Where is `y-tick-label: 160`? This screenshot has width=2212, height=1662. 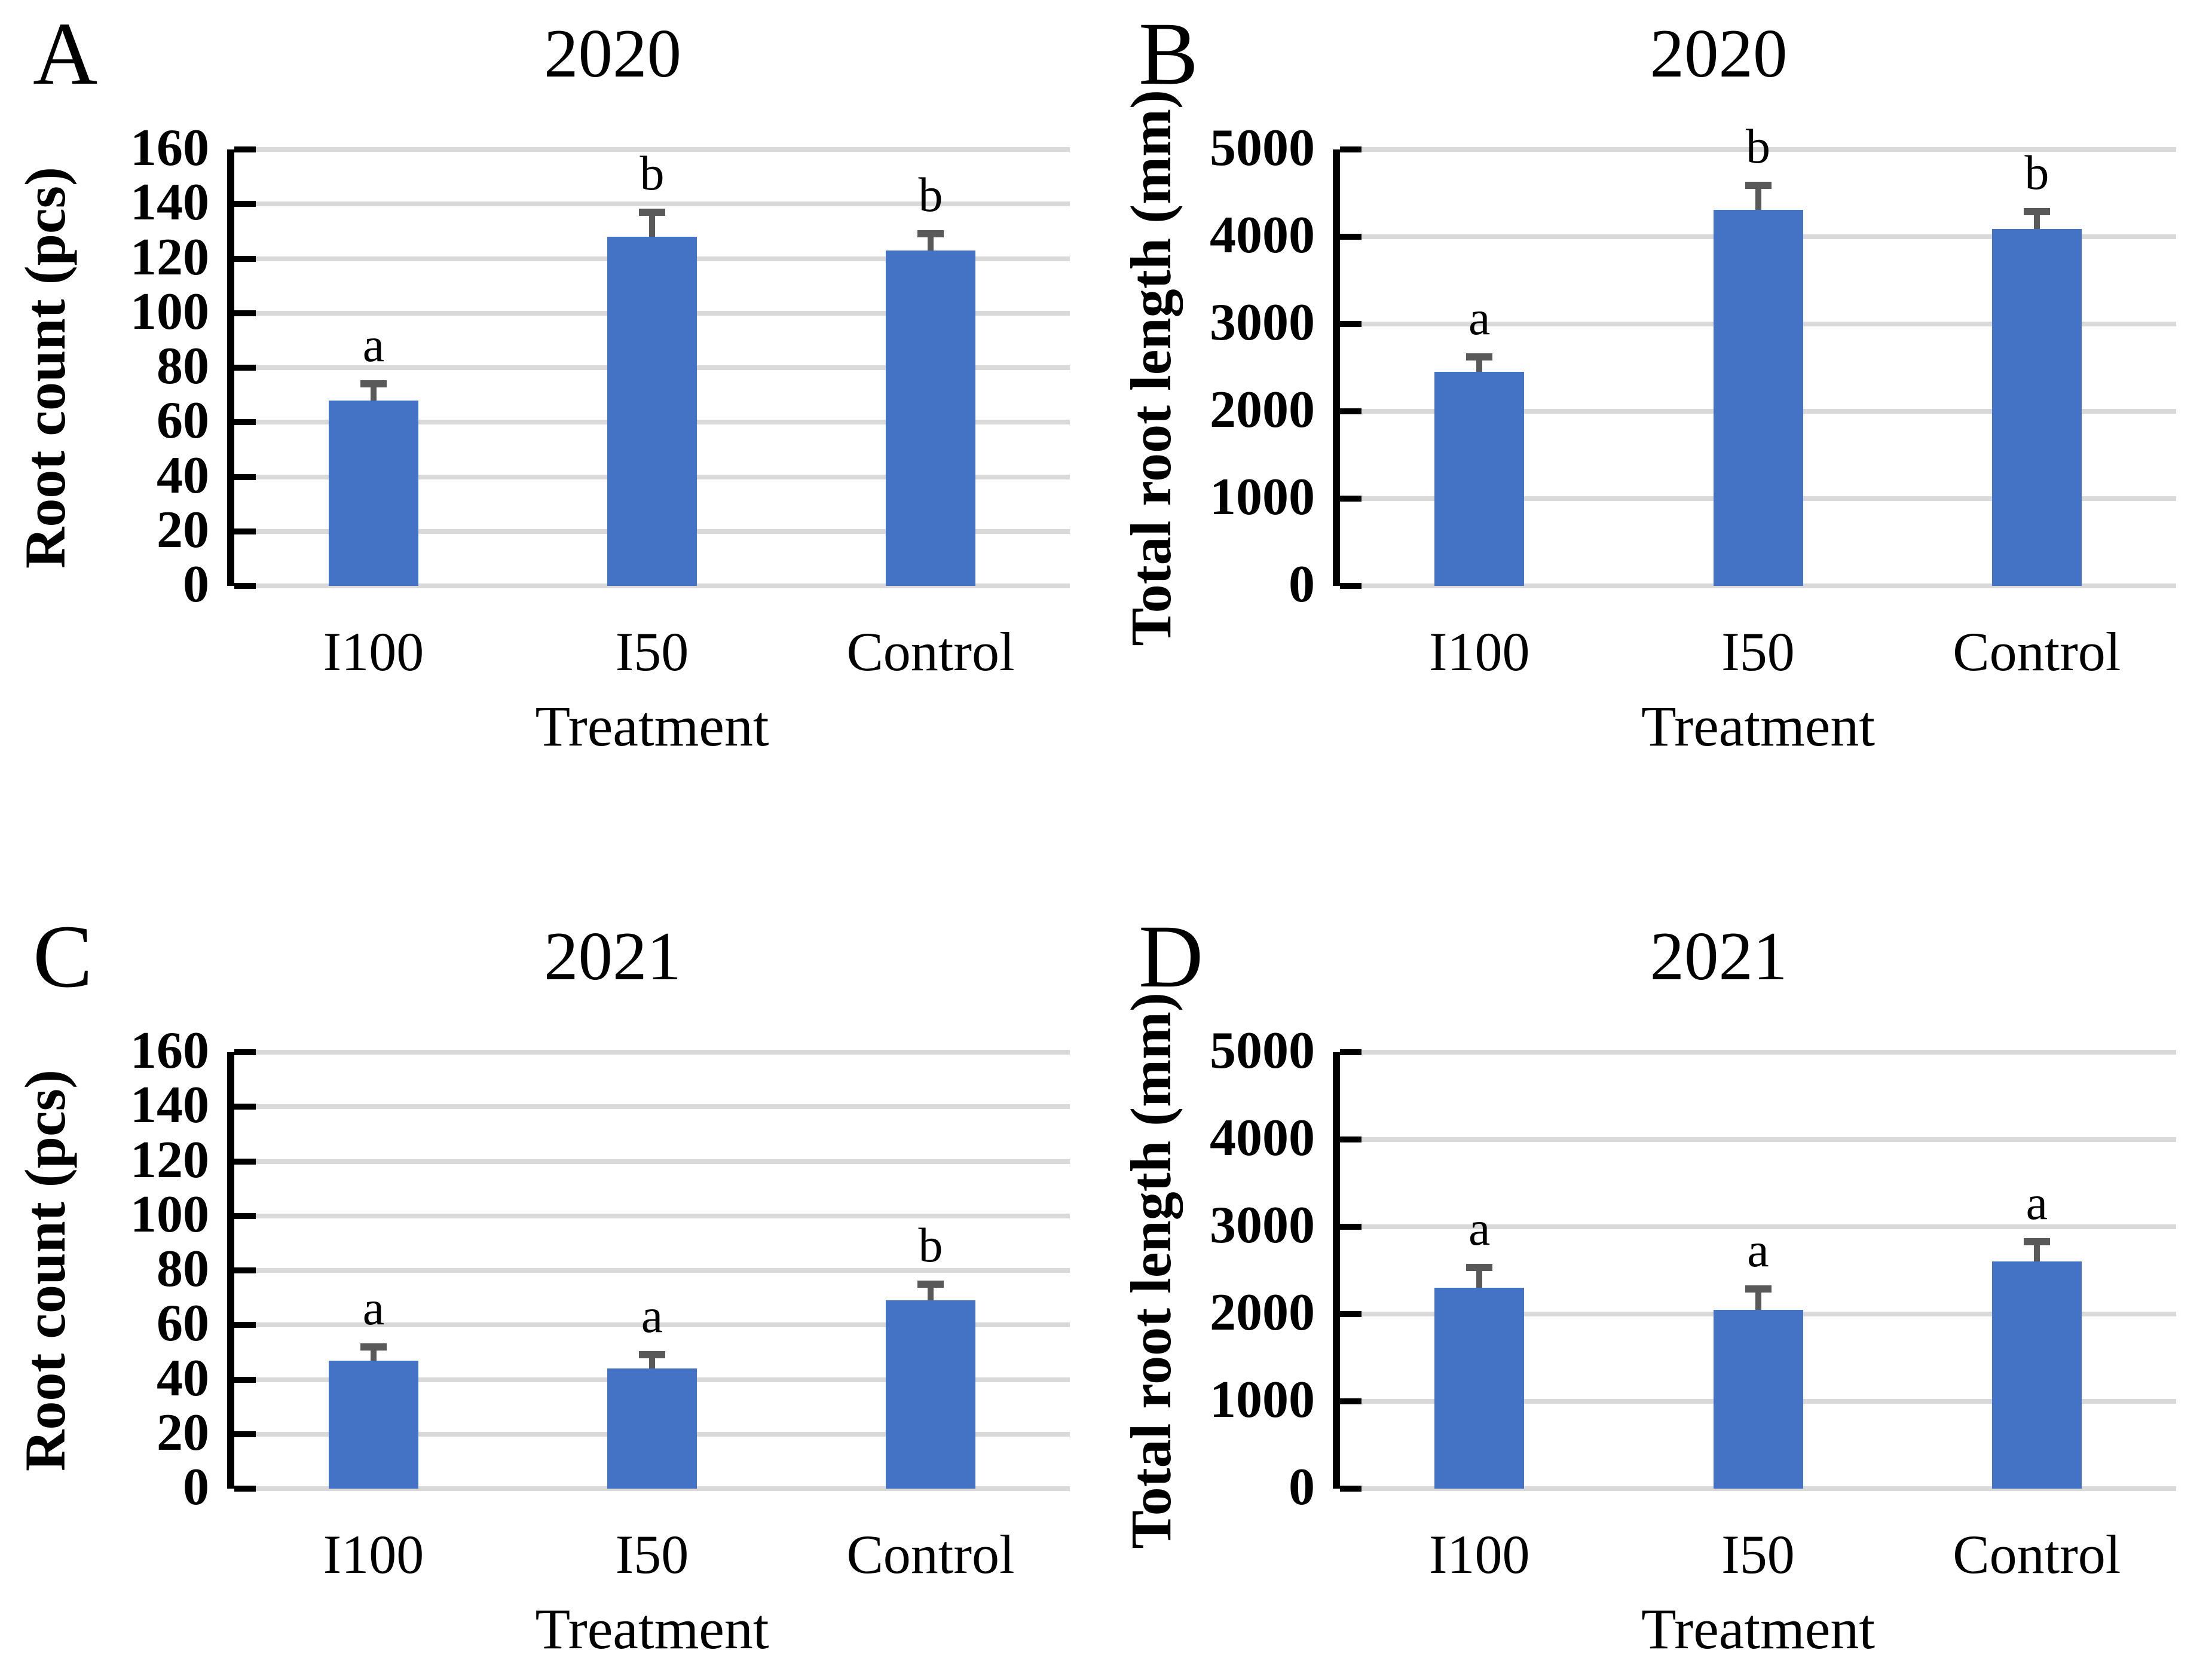
y-tick-label: 160 is located at coordinates (169, 149).